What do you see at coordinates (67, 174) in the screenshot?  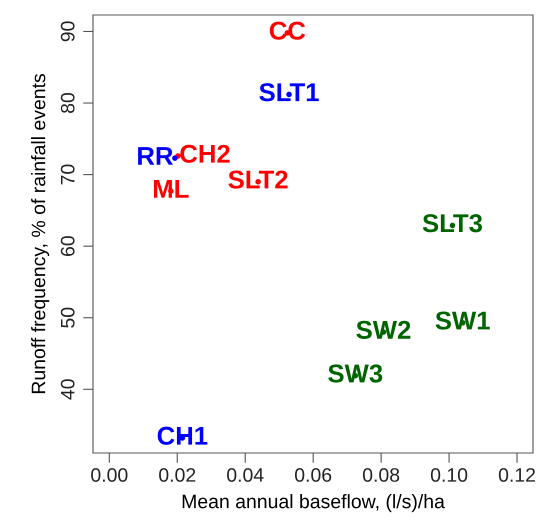 I see `y-tick-label: 70` at bounding box center [67, 174].